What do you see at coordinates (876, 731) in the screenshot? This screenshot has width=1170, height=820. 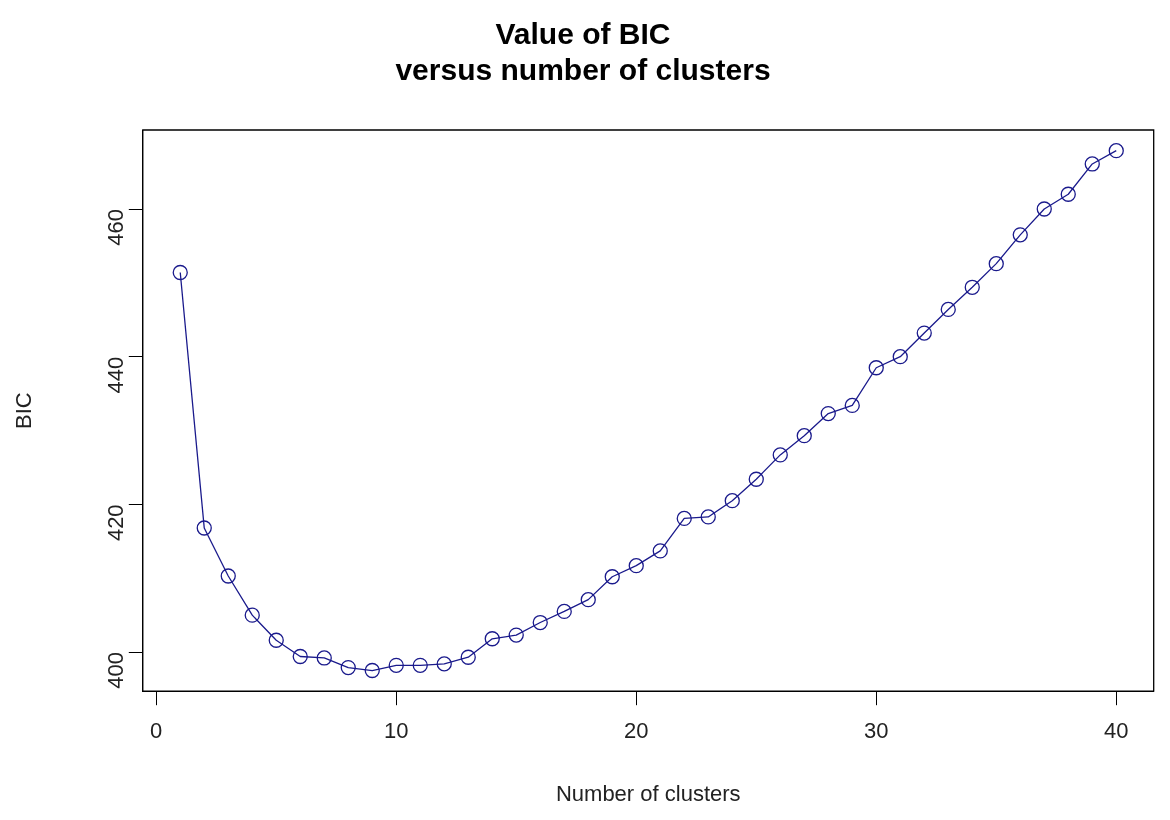 I see `x-tick-label: 30` at bounding box center [876, 731].